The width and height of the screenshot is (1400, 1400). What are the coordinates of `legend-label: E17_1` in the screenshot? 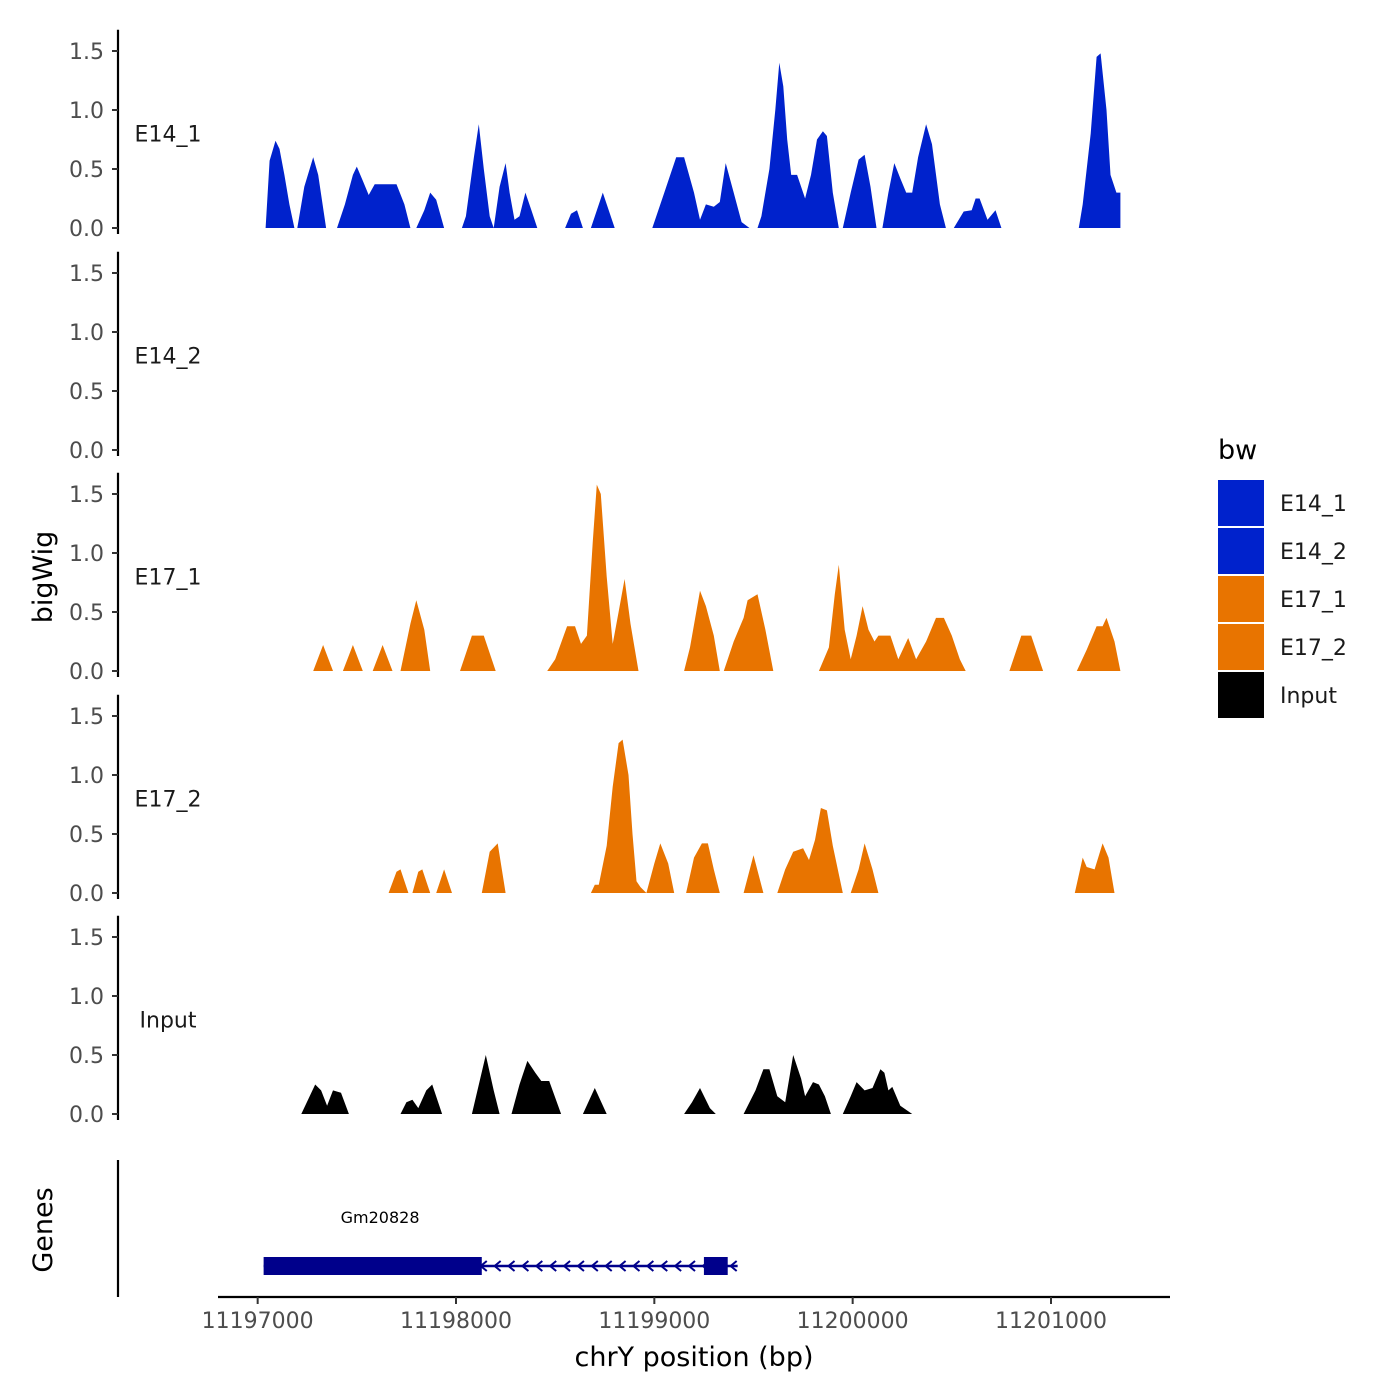 It's located at (1313, 600).